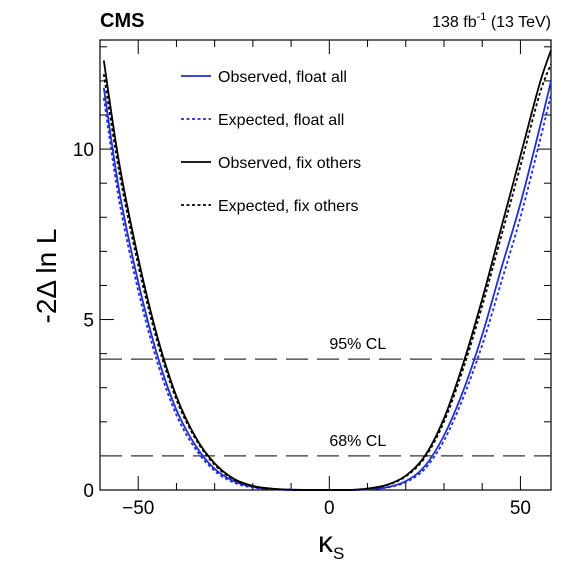 The height and width of the screenshot is (563, 580). Describe the element at coordinates (281, 120) in the screenshot. I see `legend-label-expected-float-all: Expected, float all` at that location.